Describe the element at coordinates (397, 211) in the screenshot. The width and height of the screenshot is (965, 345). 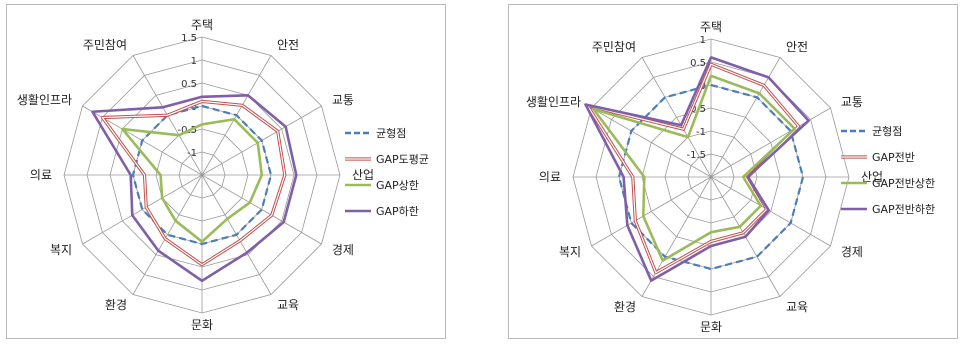
I see `legend-label: GAP하한` at that location.